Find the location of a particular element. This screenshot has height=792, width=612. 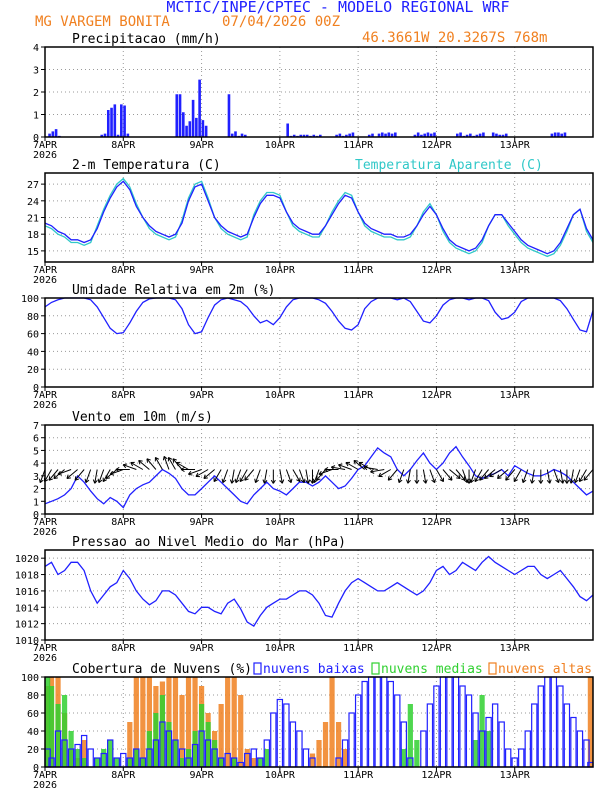

panel-title: Cobertura de Nuvens (%) is located at coordinates (162, 669).